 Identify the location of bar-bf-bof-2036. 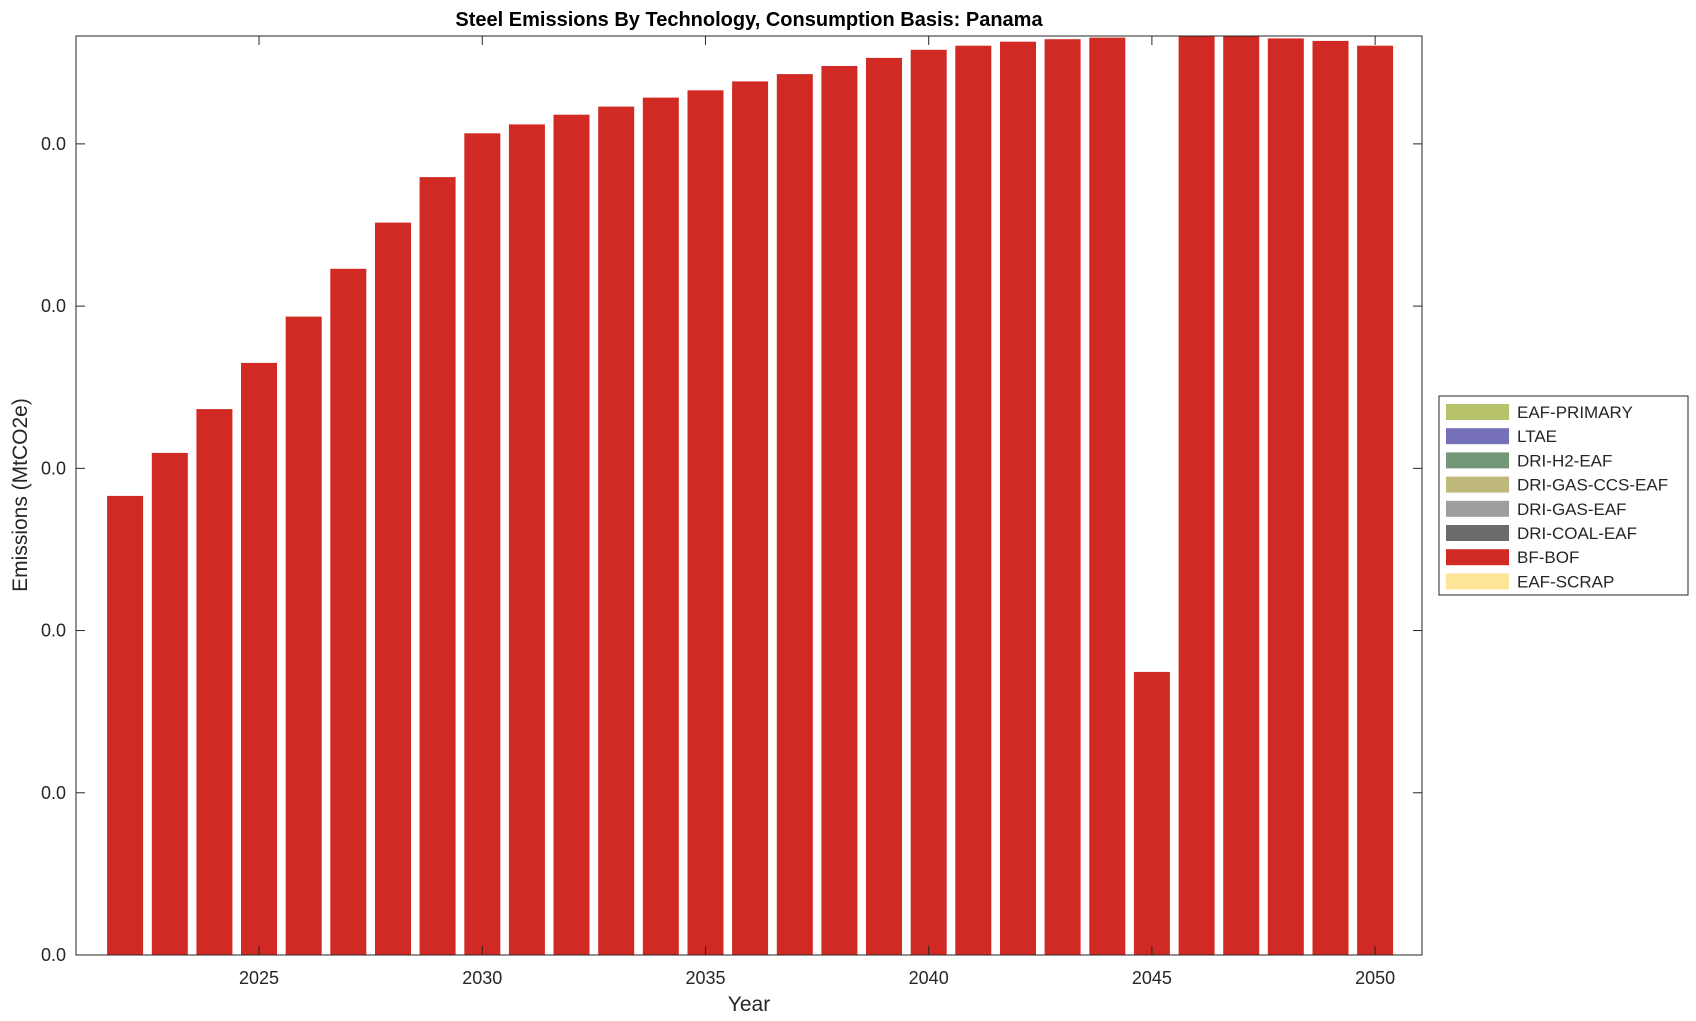
(750, 518).